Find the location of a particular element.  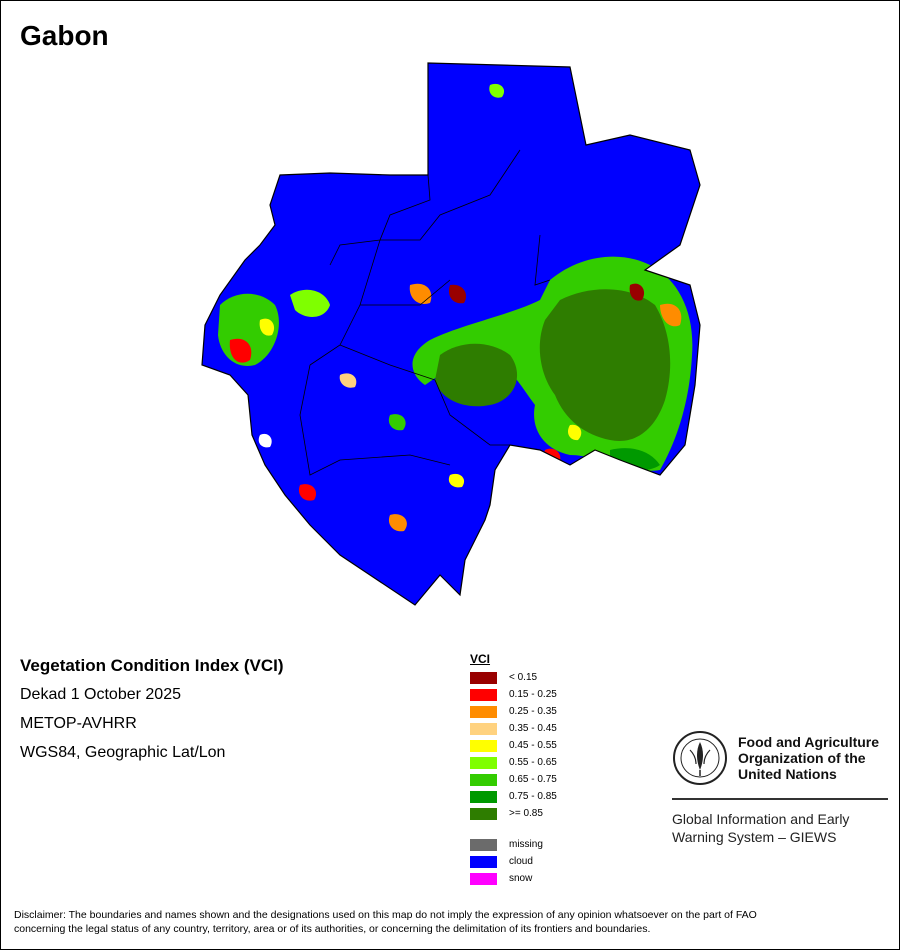

legend-row: >= 0.85 is located at coordinates (513, 813).